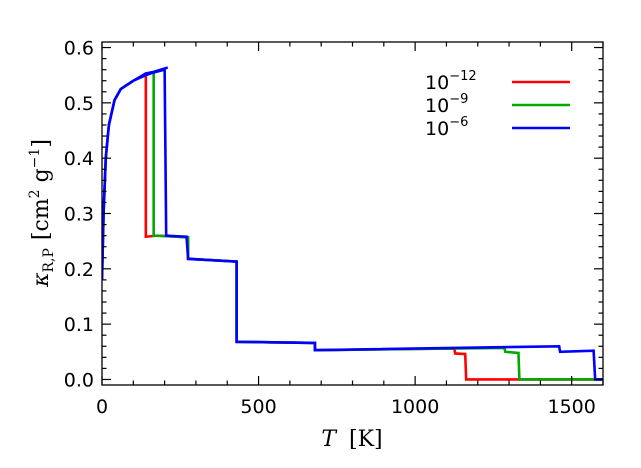  I want to click on y-tick-label: 0.2, so click(79, 270).